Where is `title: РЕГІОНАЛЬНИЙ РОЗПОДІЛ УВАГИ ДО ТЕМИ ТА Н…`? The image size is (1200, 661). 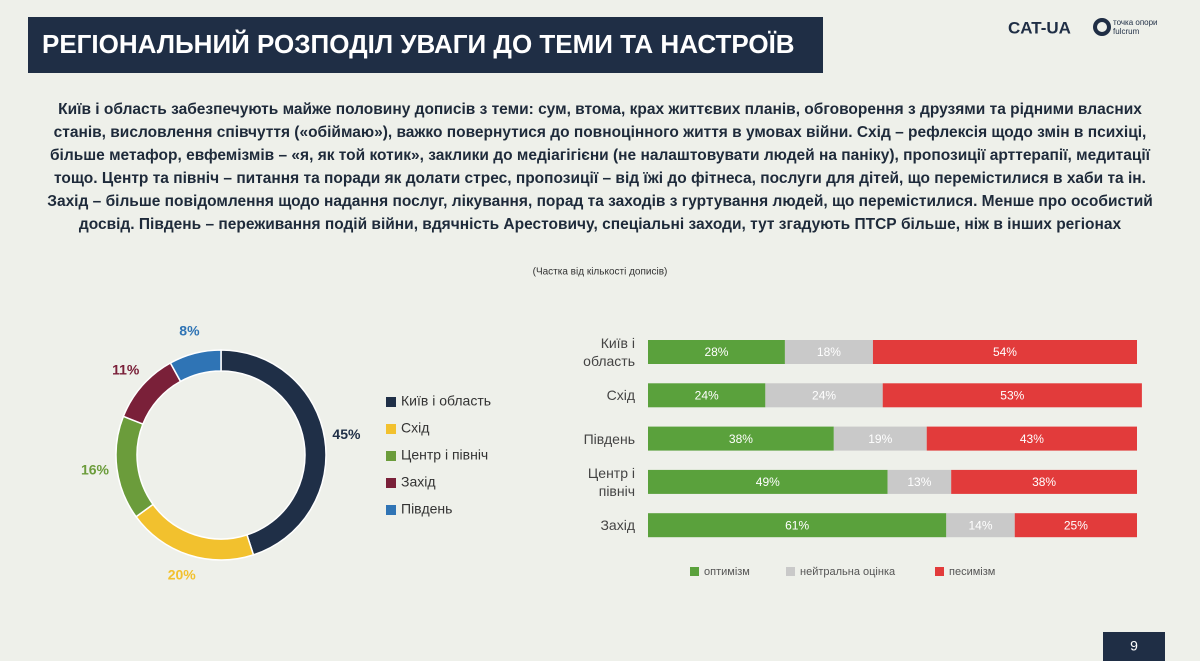 title: РЕГІОНАЛЬНИЙ РОЗПОДІЛ УВАГИ ДО ТЕМИ ТА Н… is located at coordinates (418, 44).